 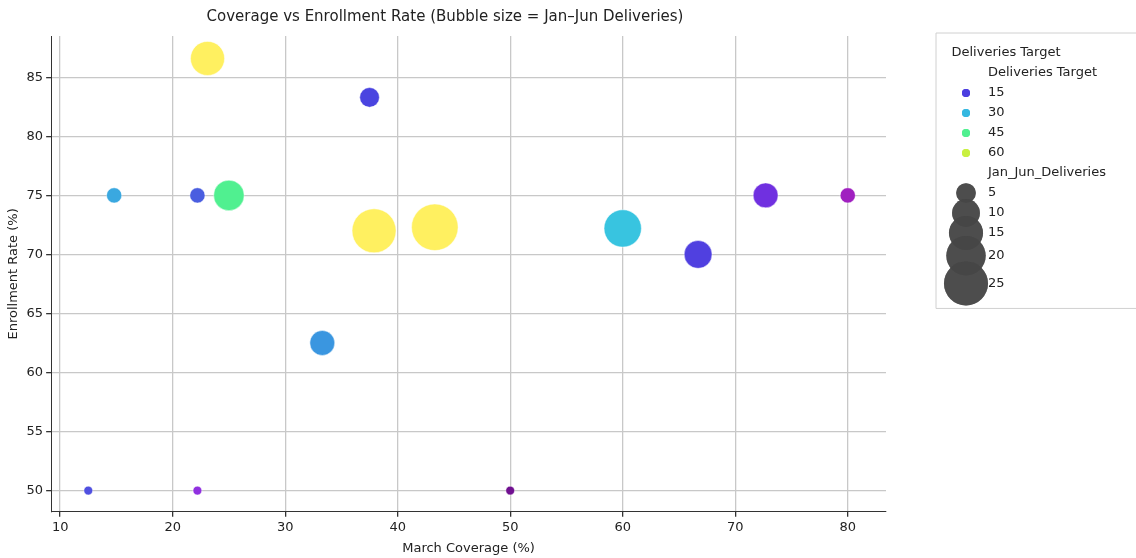 What do you see at coordinates (13, 274) in the screenshot?
I see `y-axis-title: Enrollment Rate (%)` at bounding box center [13, 274].